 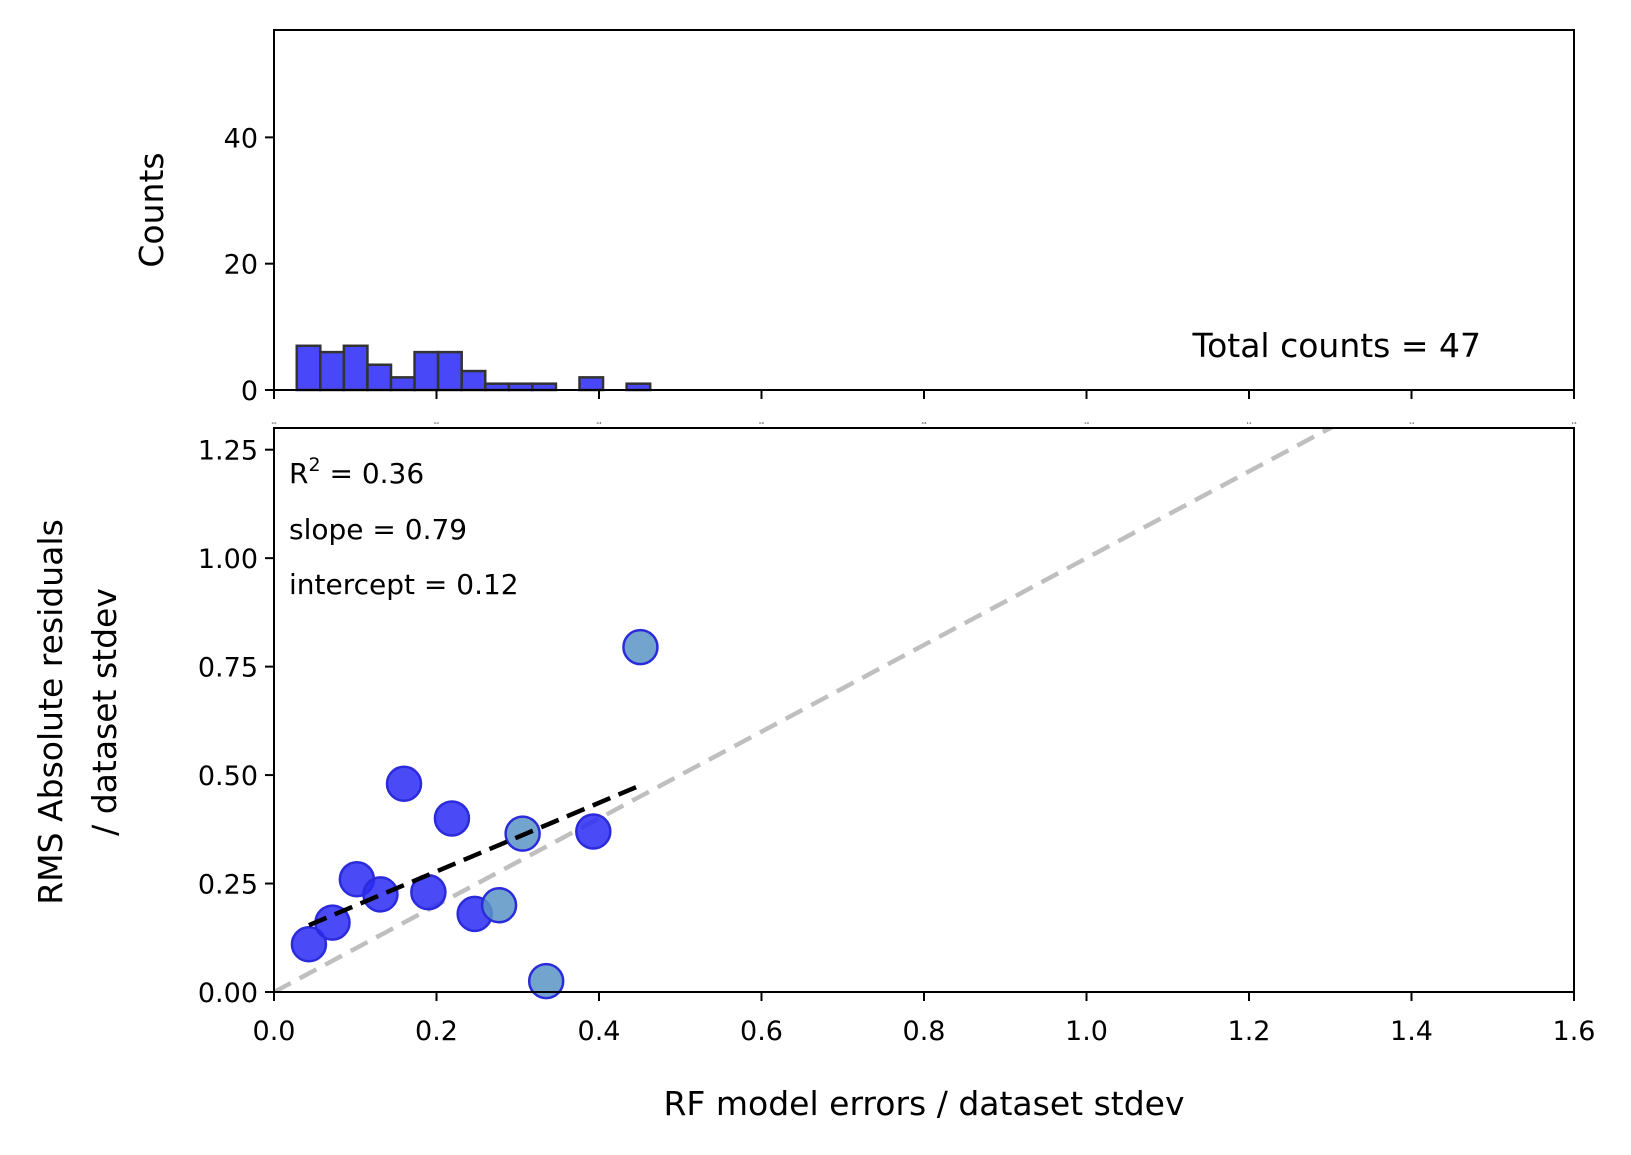 I want to click on histogram-x-tick-label-1: 0.2, so click(x=436, y=423).